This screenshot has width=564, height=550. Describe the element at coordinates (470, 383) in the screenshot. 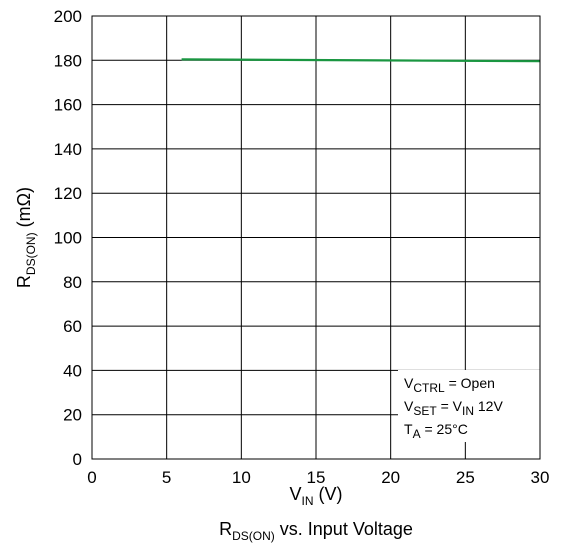

I see `condition-text: = Open` at that location.